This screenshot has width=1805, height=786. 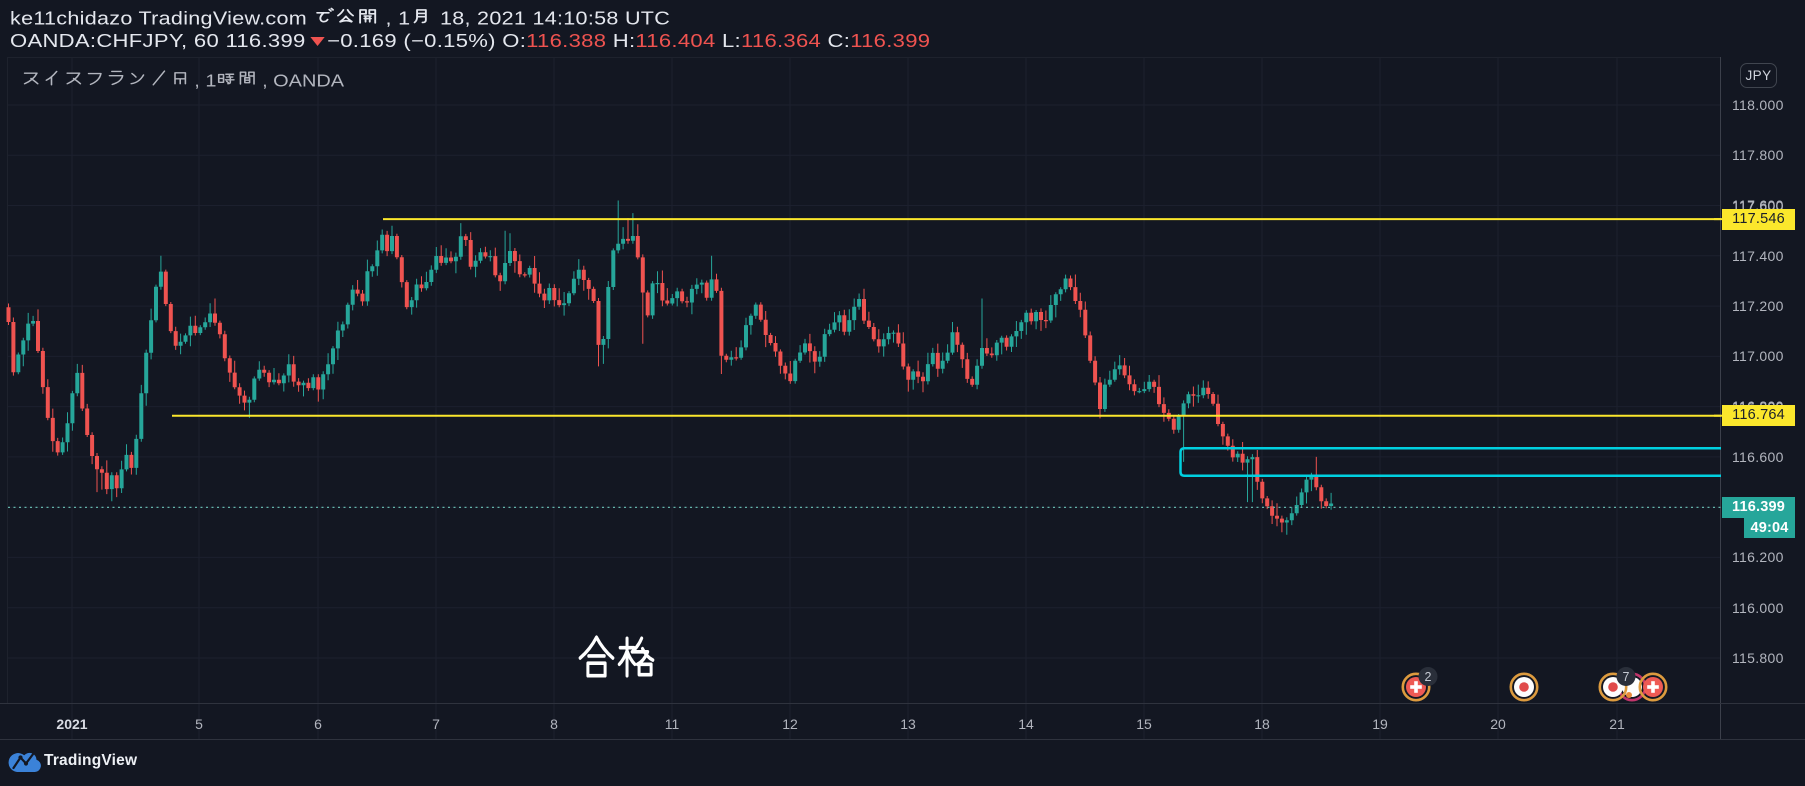 What do you see at coordinates (1626, 677) in the screenshot?
I see `svg-text: 7` at bounding box center [1626, 677].